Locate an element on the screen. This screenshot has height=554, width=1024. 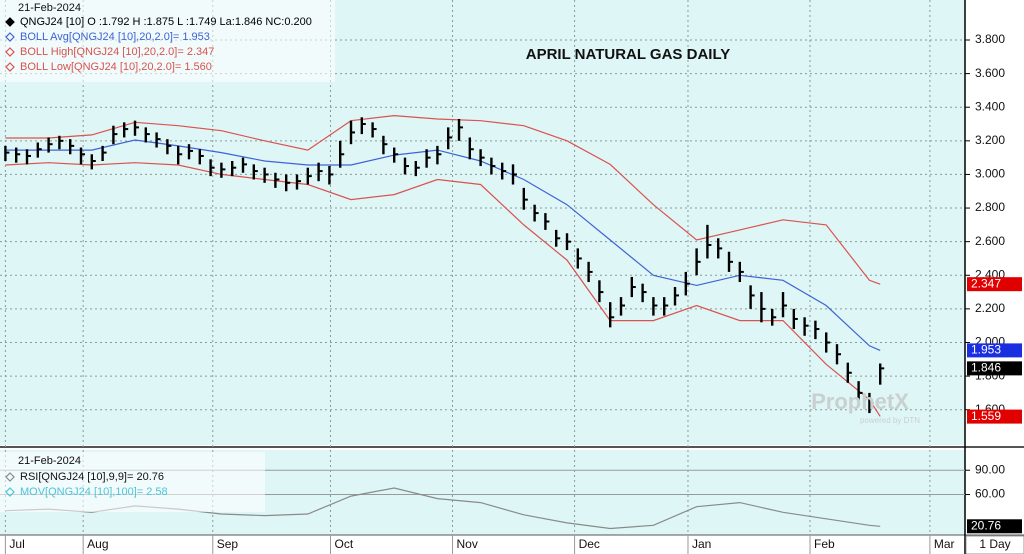
x-tick-label: Nov is located at coordinates (467, 544).